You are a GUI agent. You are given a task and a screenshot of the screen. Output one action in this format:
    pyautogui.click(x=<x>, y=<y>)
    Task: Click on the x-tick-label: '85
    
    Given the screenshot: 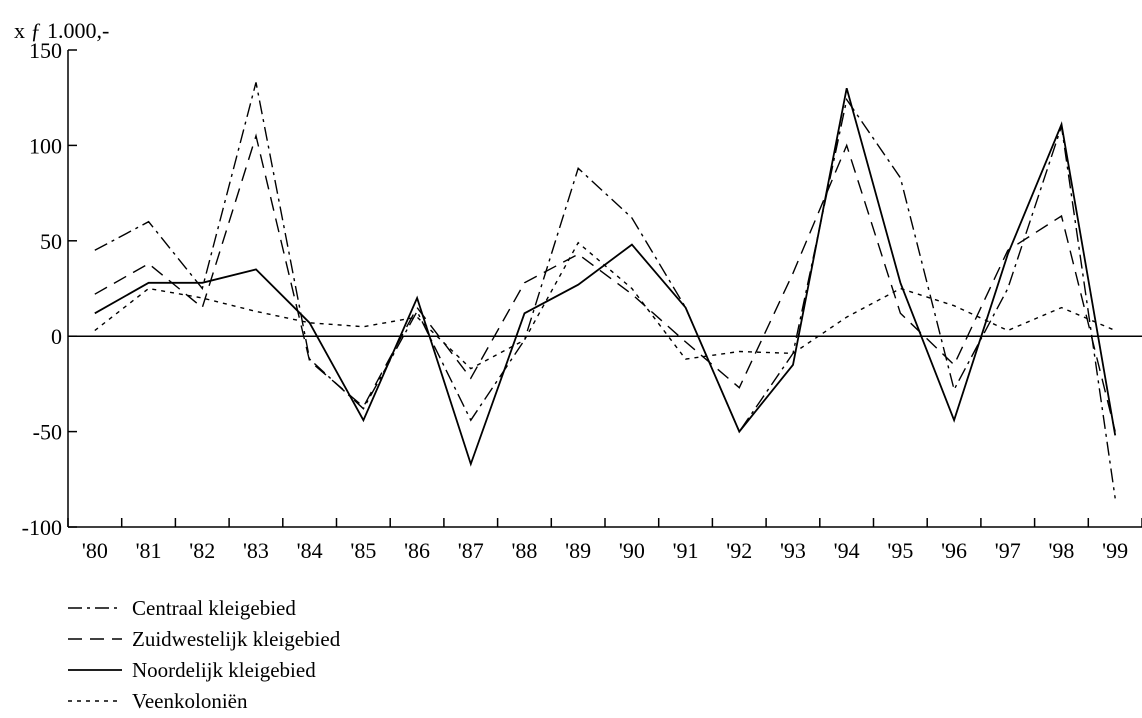 What is the action you would take?
    pyautogui.click(x=363, y=550)
    